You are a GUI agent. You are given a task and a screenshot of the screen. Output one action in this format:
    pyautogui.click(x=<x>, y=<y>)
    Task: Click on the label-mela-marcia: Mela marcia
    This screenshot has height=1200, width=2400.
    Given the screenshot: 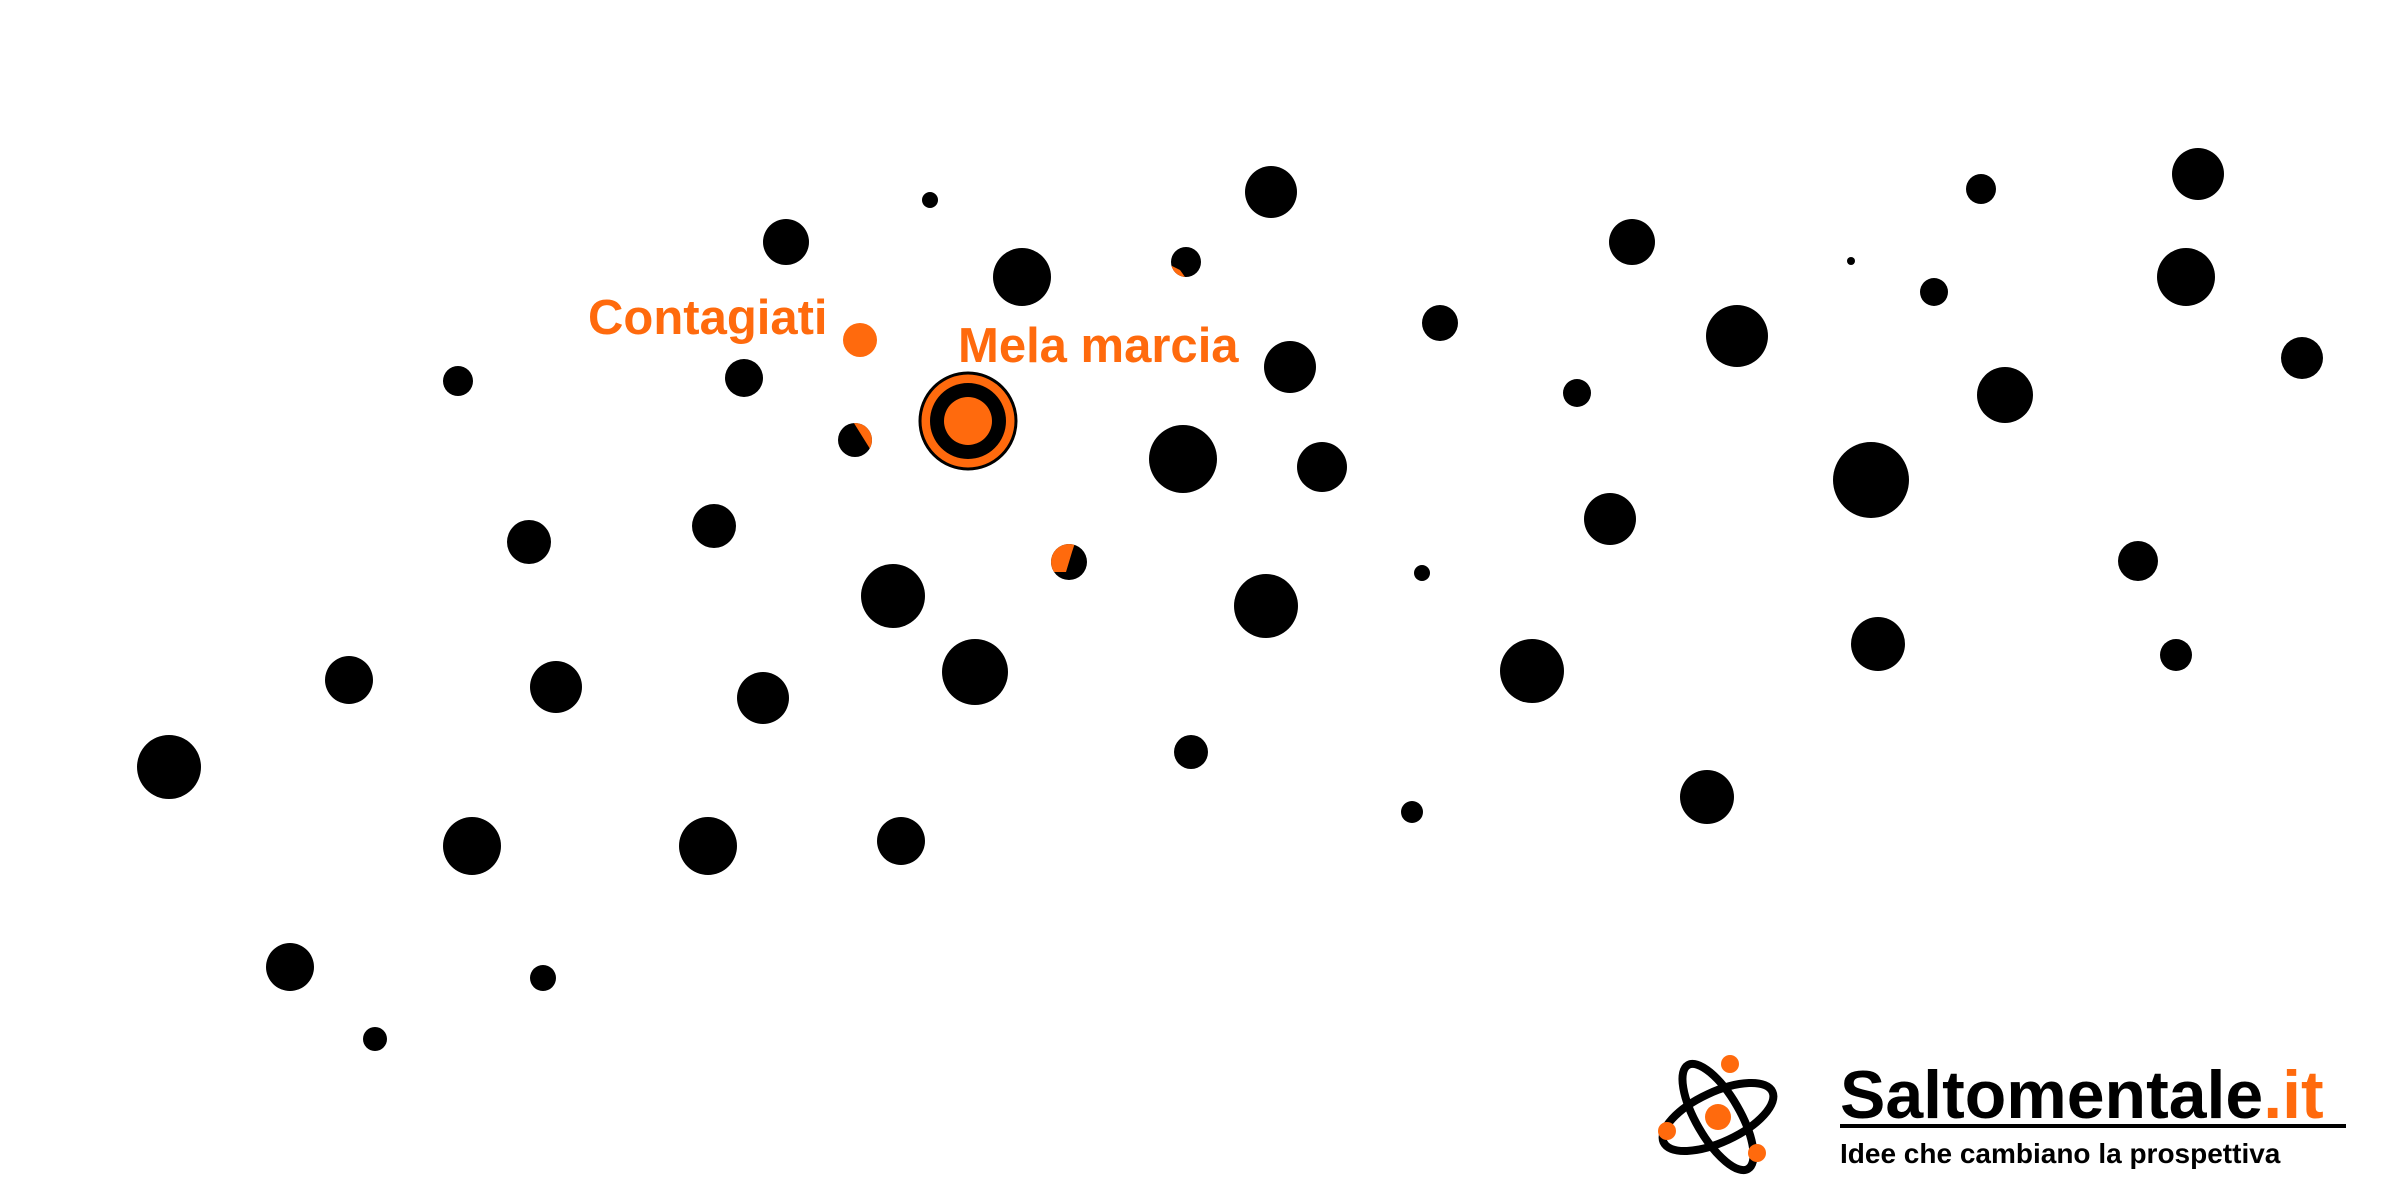 What is the action you would take?
    pyautogui.click(x=1098, y=346)
    